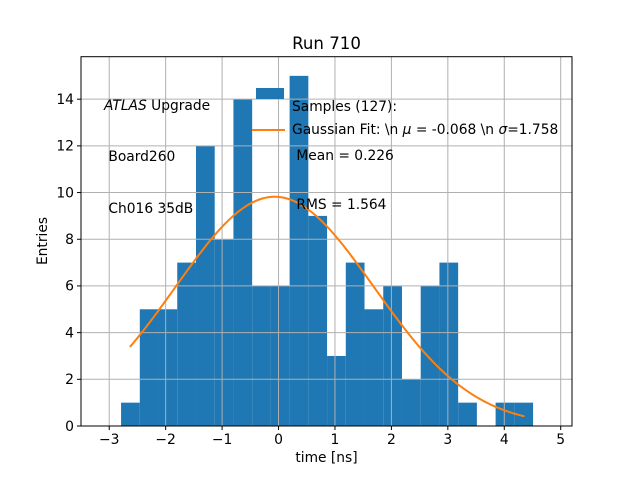 The image size is (640, 480). Describe the element at coordinates (345, 106) in the screenshot. I see `legend-samples-line-1: Samples (127):` at that location.